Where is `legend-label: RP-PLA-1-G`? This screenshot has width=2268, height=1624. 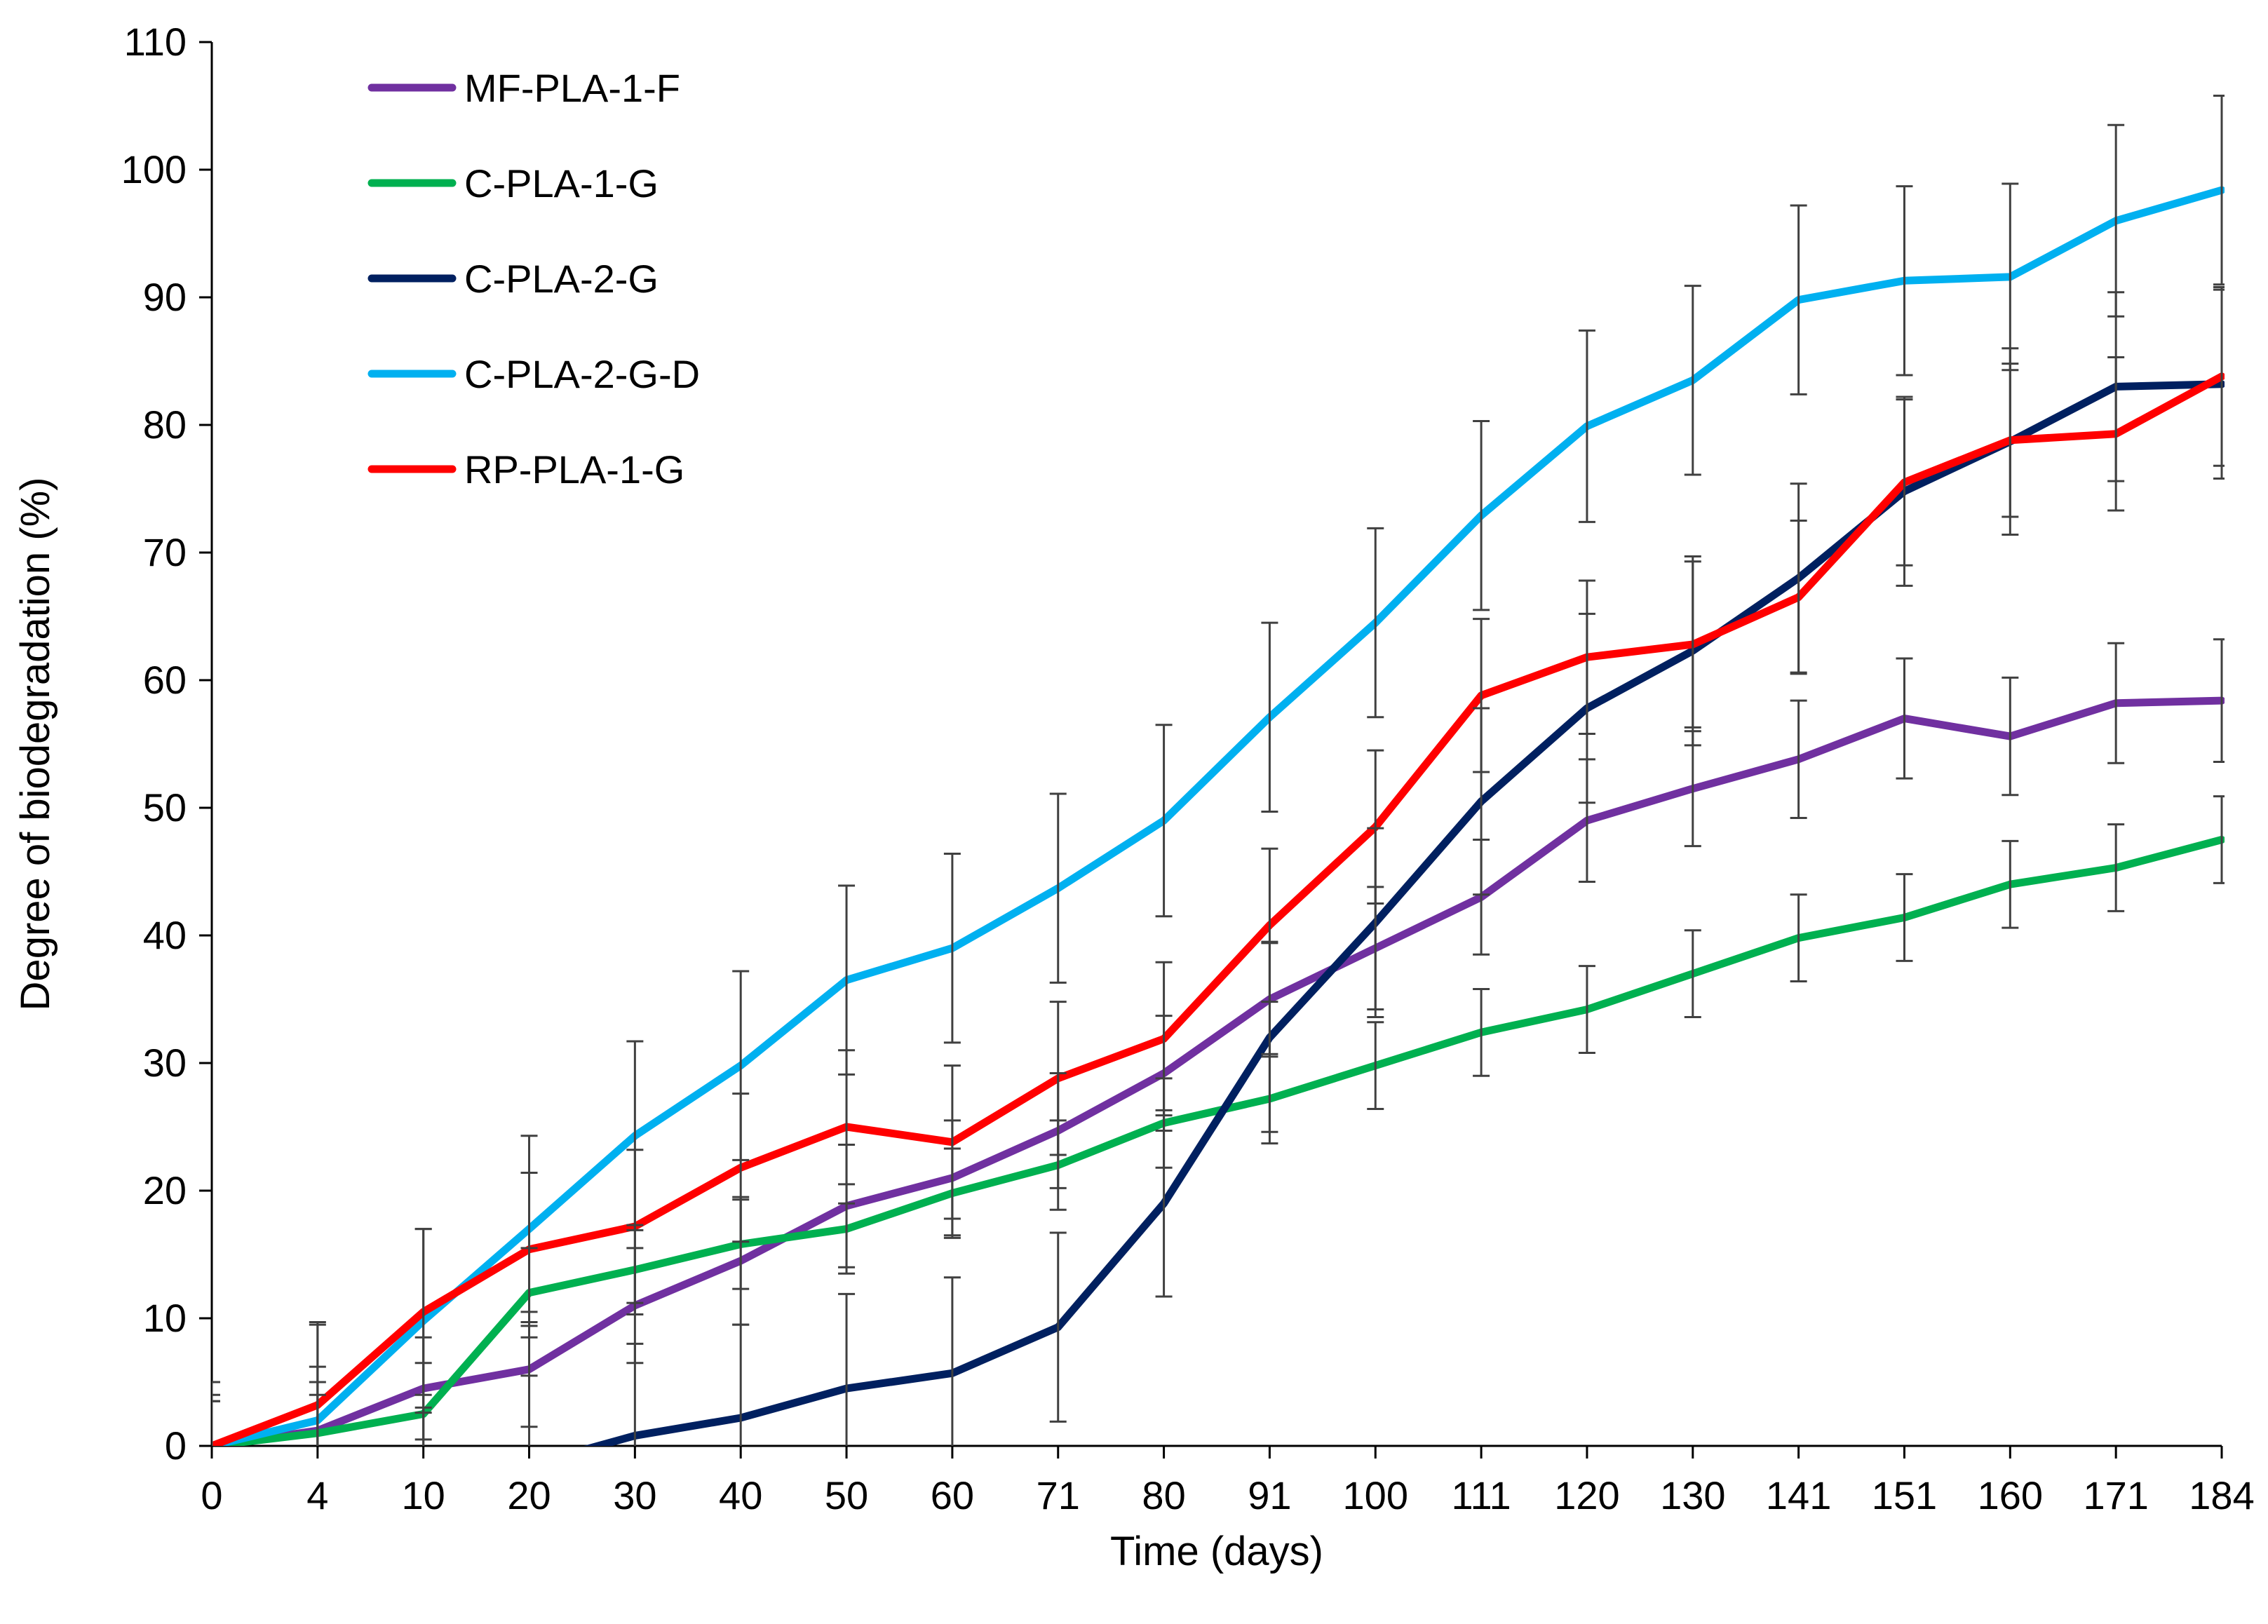 legend-label: RP-PLA-1-G is located at coordinates (574, 469).